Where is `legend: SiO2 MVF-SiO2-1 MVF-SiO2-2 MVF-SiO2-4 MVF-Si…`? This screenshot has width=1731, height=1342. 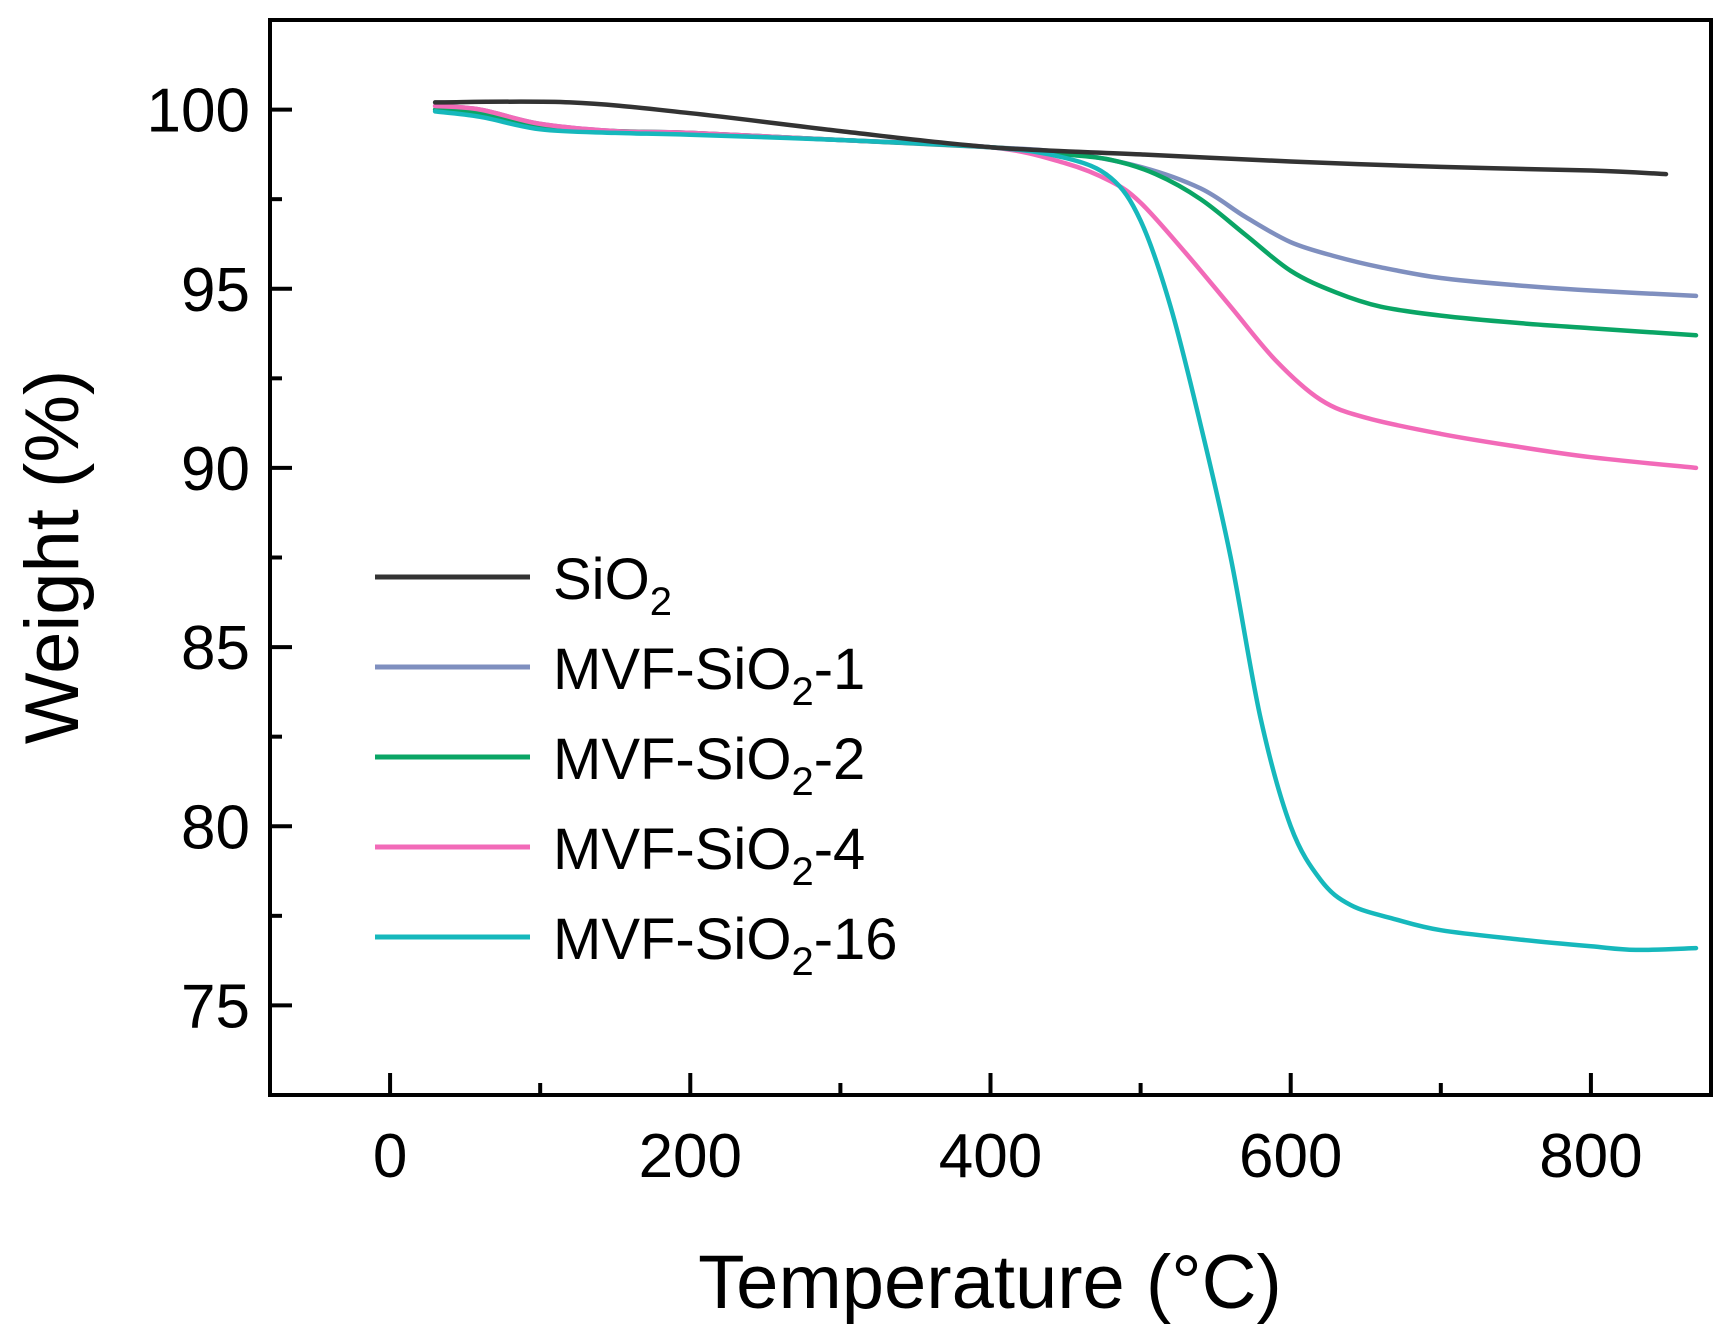
legend: SiO2 MVF-SiO2-1 MVF-SiO2-2 MVF-SiO2-4 MVF-Si… is located at coordinates (636, 765).